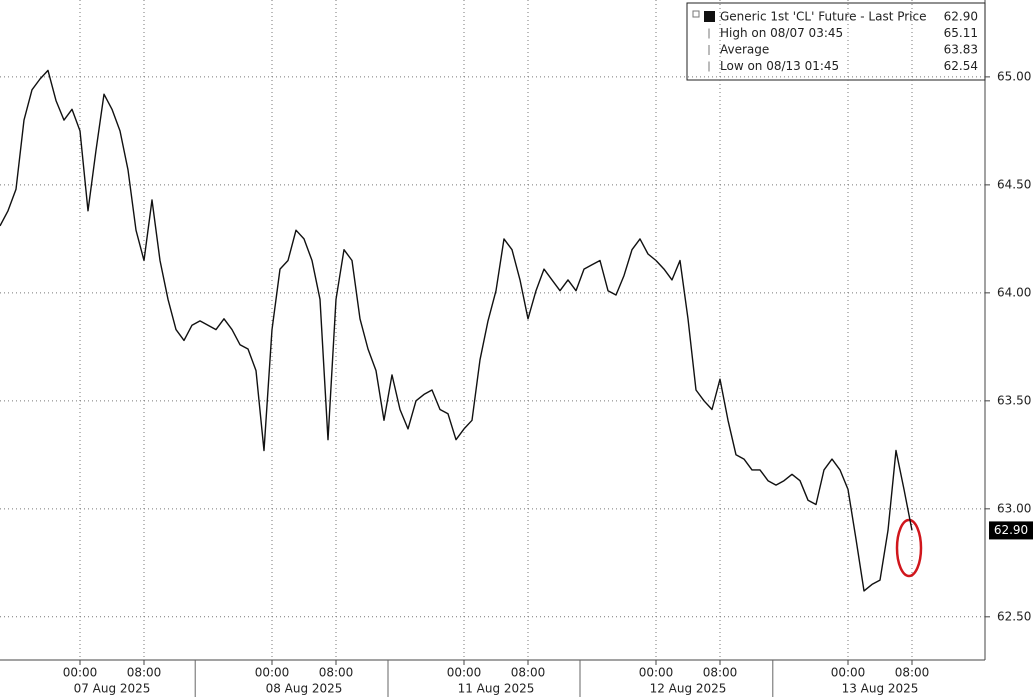 The height and width of the screenshot is (697, 1034). What do you see at coordinates (496, 689) in the screenshot?
I see `date-label: 11 Aug 2025` at bounding box center [496, 689].